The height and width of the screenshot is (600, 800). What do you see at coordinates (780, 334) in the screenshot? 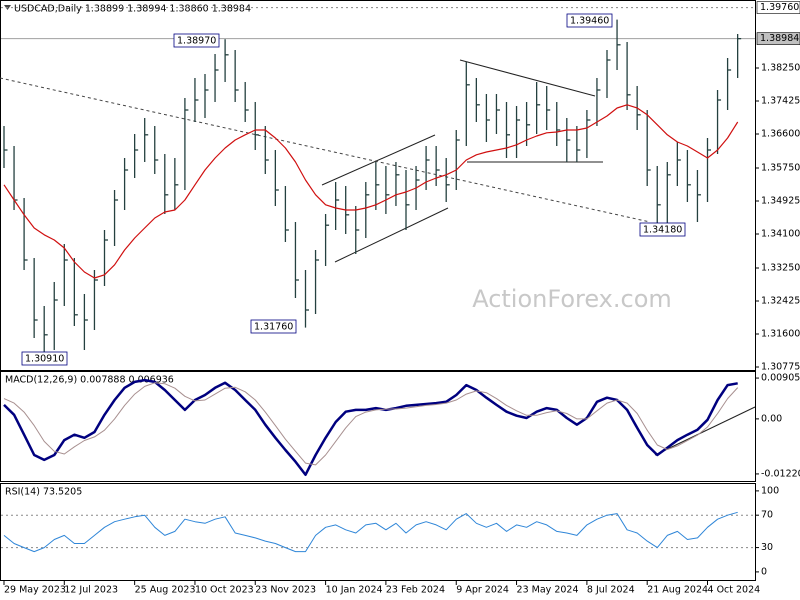
I see `y-tick-label: 1.31600` at bounding box center [780, 334].